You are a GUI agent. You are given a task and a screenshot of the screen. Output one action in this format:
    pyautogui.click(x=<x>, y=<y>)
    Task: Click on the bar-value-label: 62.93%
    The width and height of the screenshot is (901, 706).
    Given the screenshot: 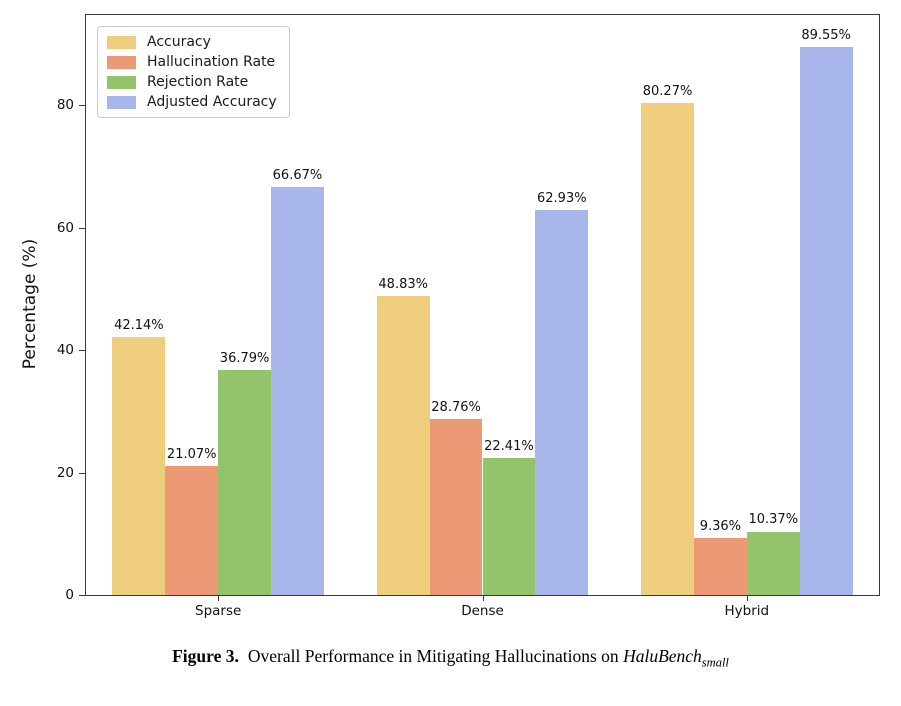 What is the action you would take?
    pyautogui.click(x=562, y=198)
    